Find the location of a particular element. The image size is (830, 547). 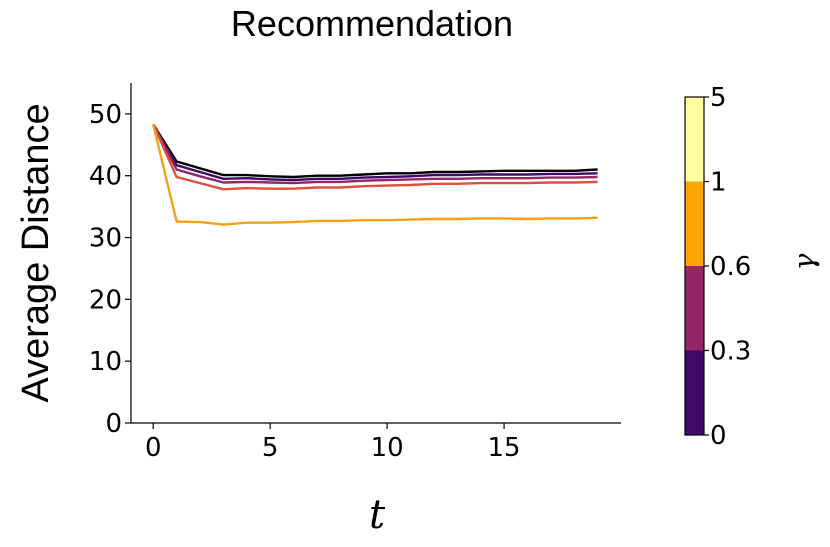

chart-title: Recommendation is located at coordinates (372, 23).